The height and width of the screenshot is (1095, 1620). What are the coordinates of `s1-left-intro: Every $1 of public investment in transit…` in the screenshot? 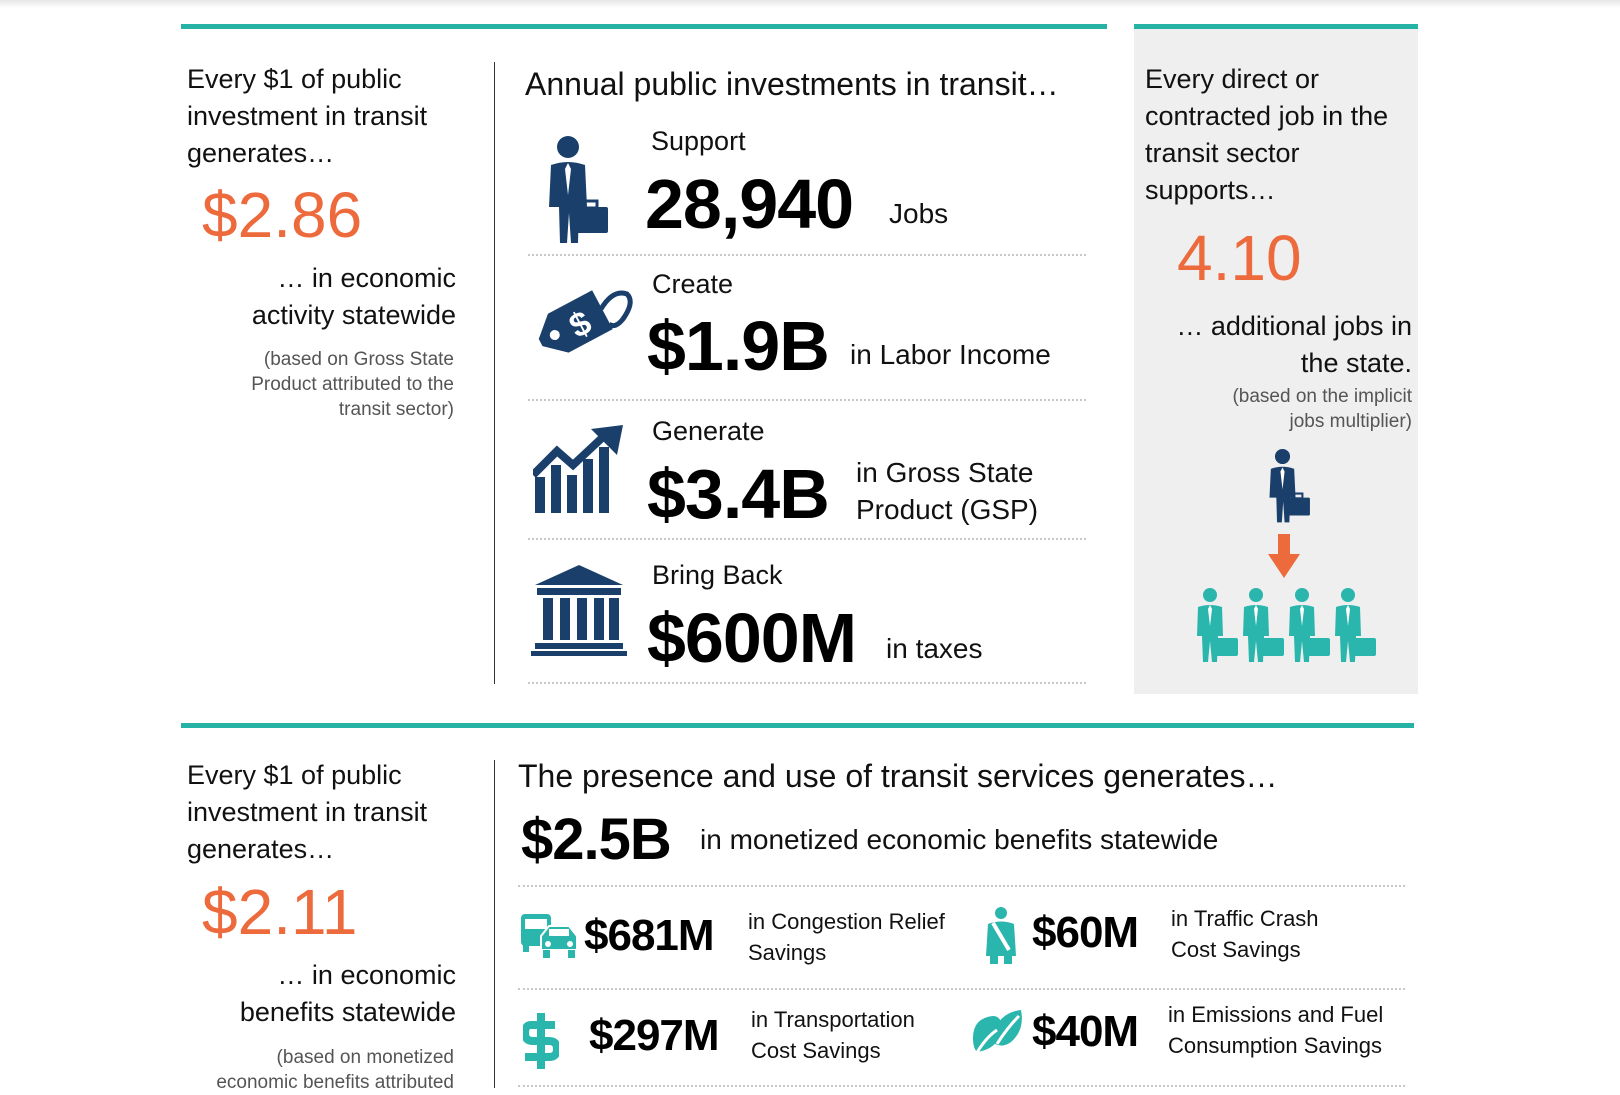 It's located at (307, 116).